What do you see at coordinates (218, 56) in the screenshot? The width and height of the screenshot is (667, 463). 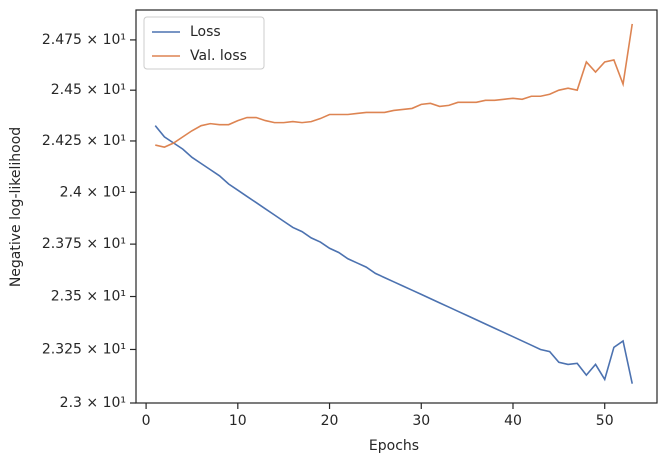 I see `legend-label: Val. loss` at bounding box center [218, 56].